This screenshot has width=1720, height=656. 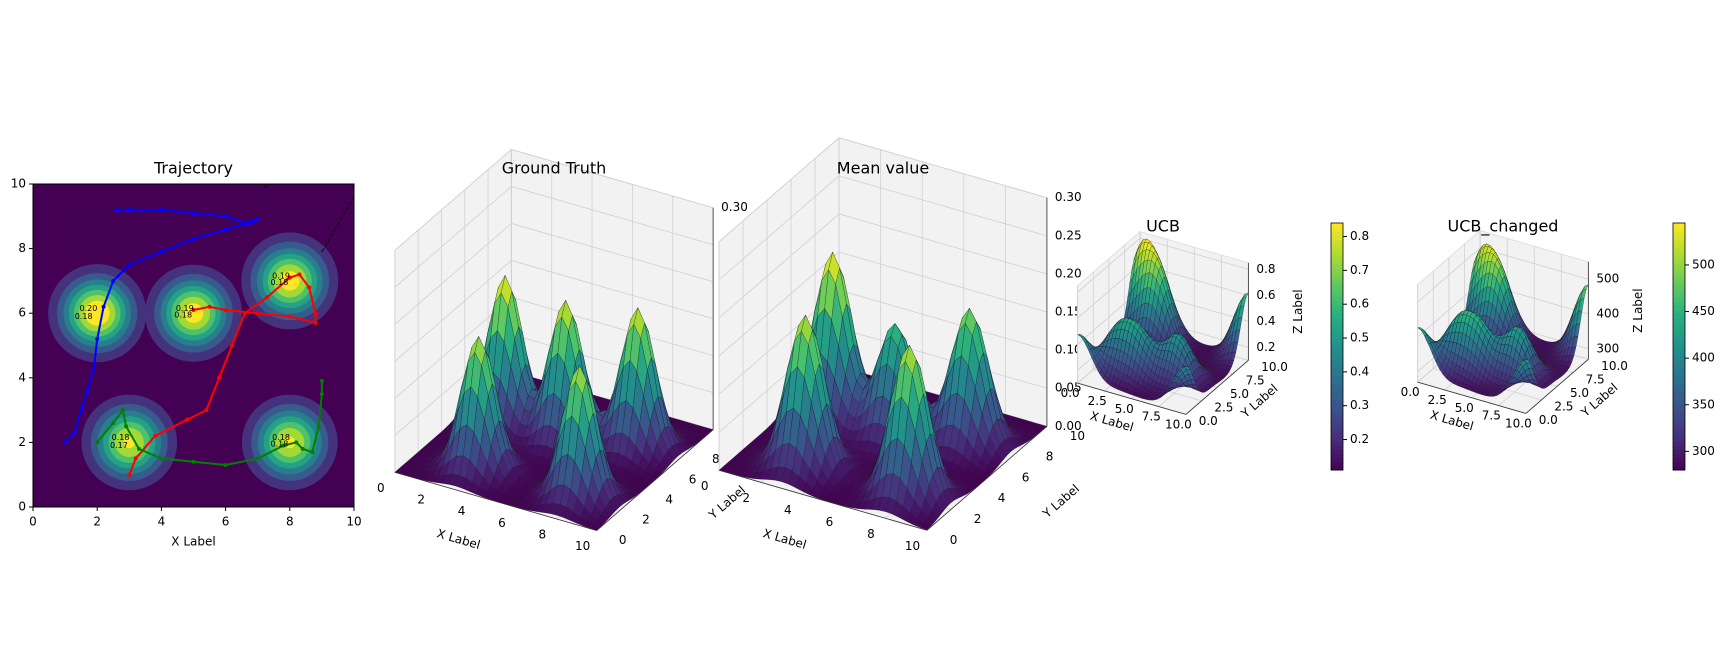 I want to click on annotation: 0.19, so click(x=281, y=276).